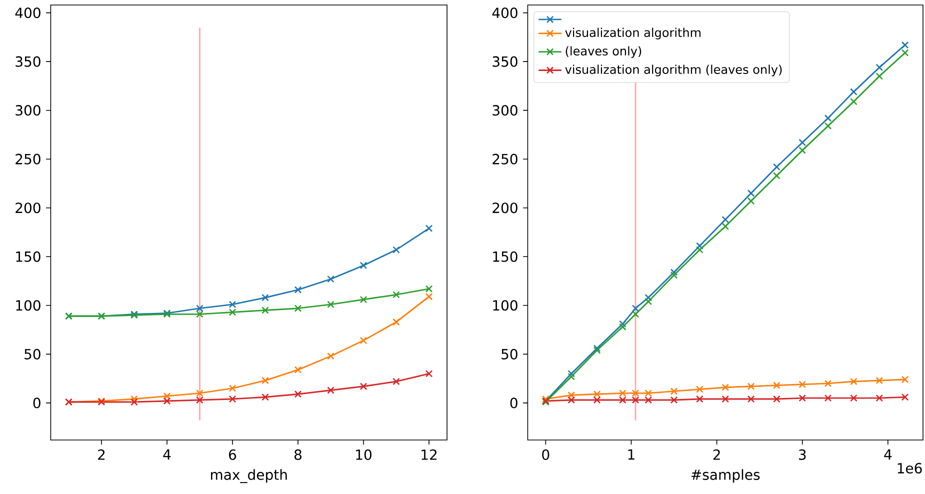  What do you see at coordinates (232, 454) in the screenshot?
I see `x-tick-label: 6` at bounding box center [232, 454].